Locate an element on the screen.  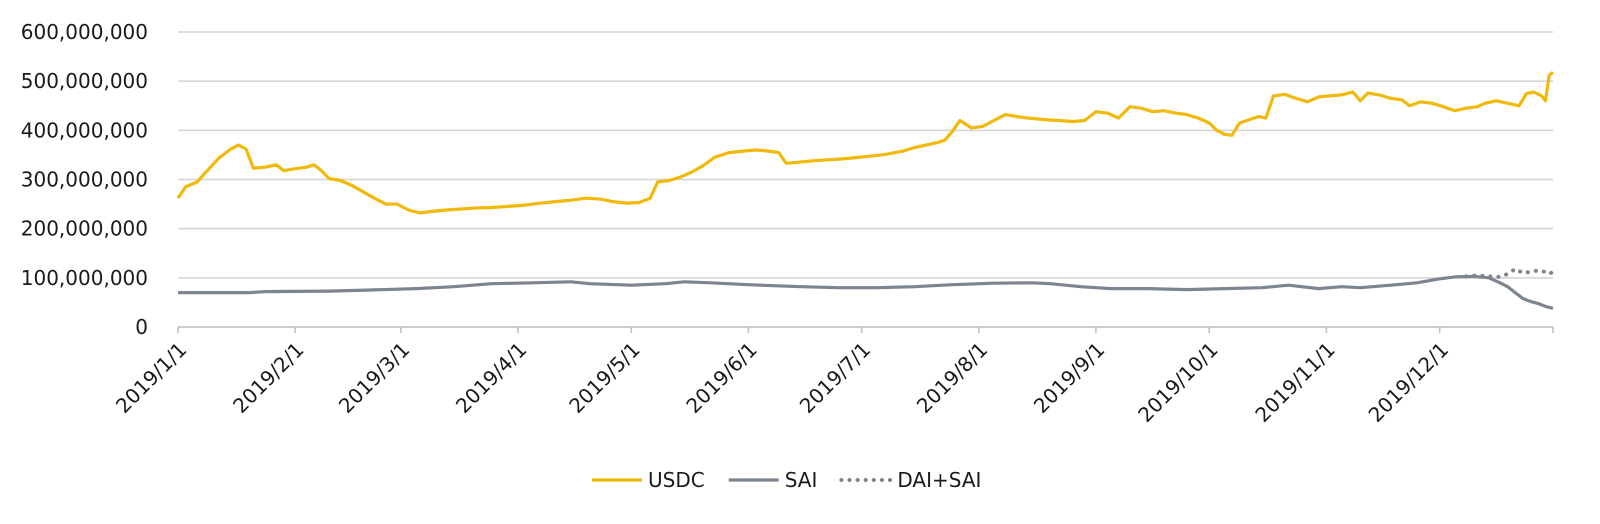
legend-label: SAI is located at coordinates (801, 480).